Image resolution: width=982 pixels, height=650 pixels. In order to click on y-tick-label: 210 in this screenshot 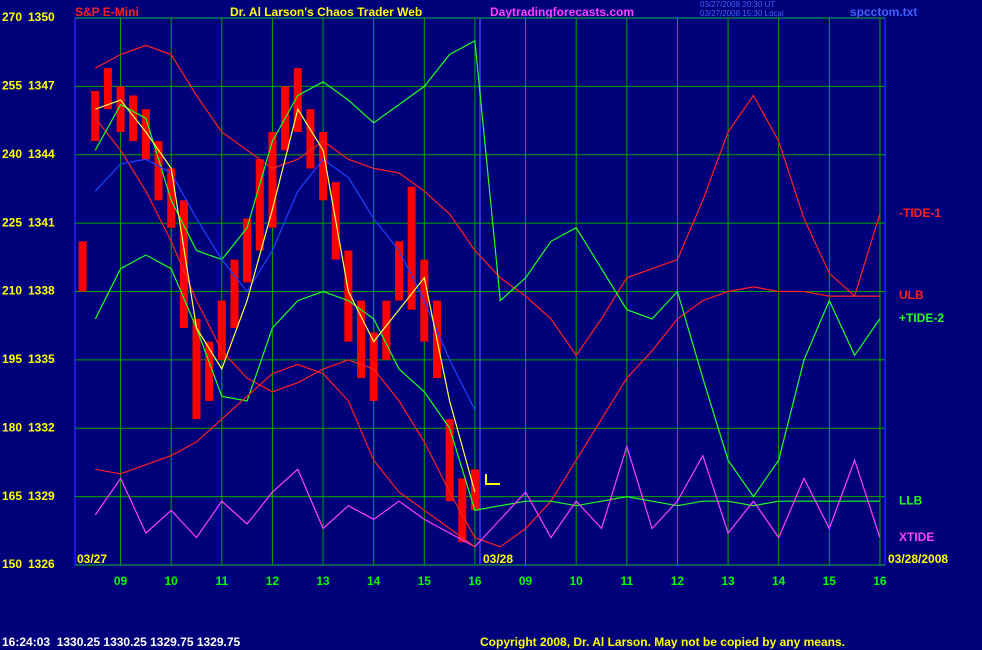, I will do `click(12, 291)`.